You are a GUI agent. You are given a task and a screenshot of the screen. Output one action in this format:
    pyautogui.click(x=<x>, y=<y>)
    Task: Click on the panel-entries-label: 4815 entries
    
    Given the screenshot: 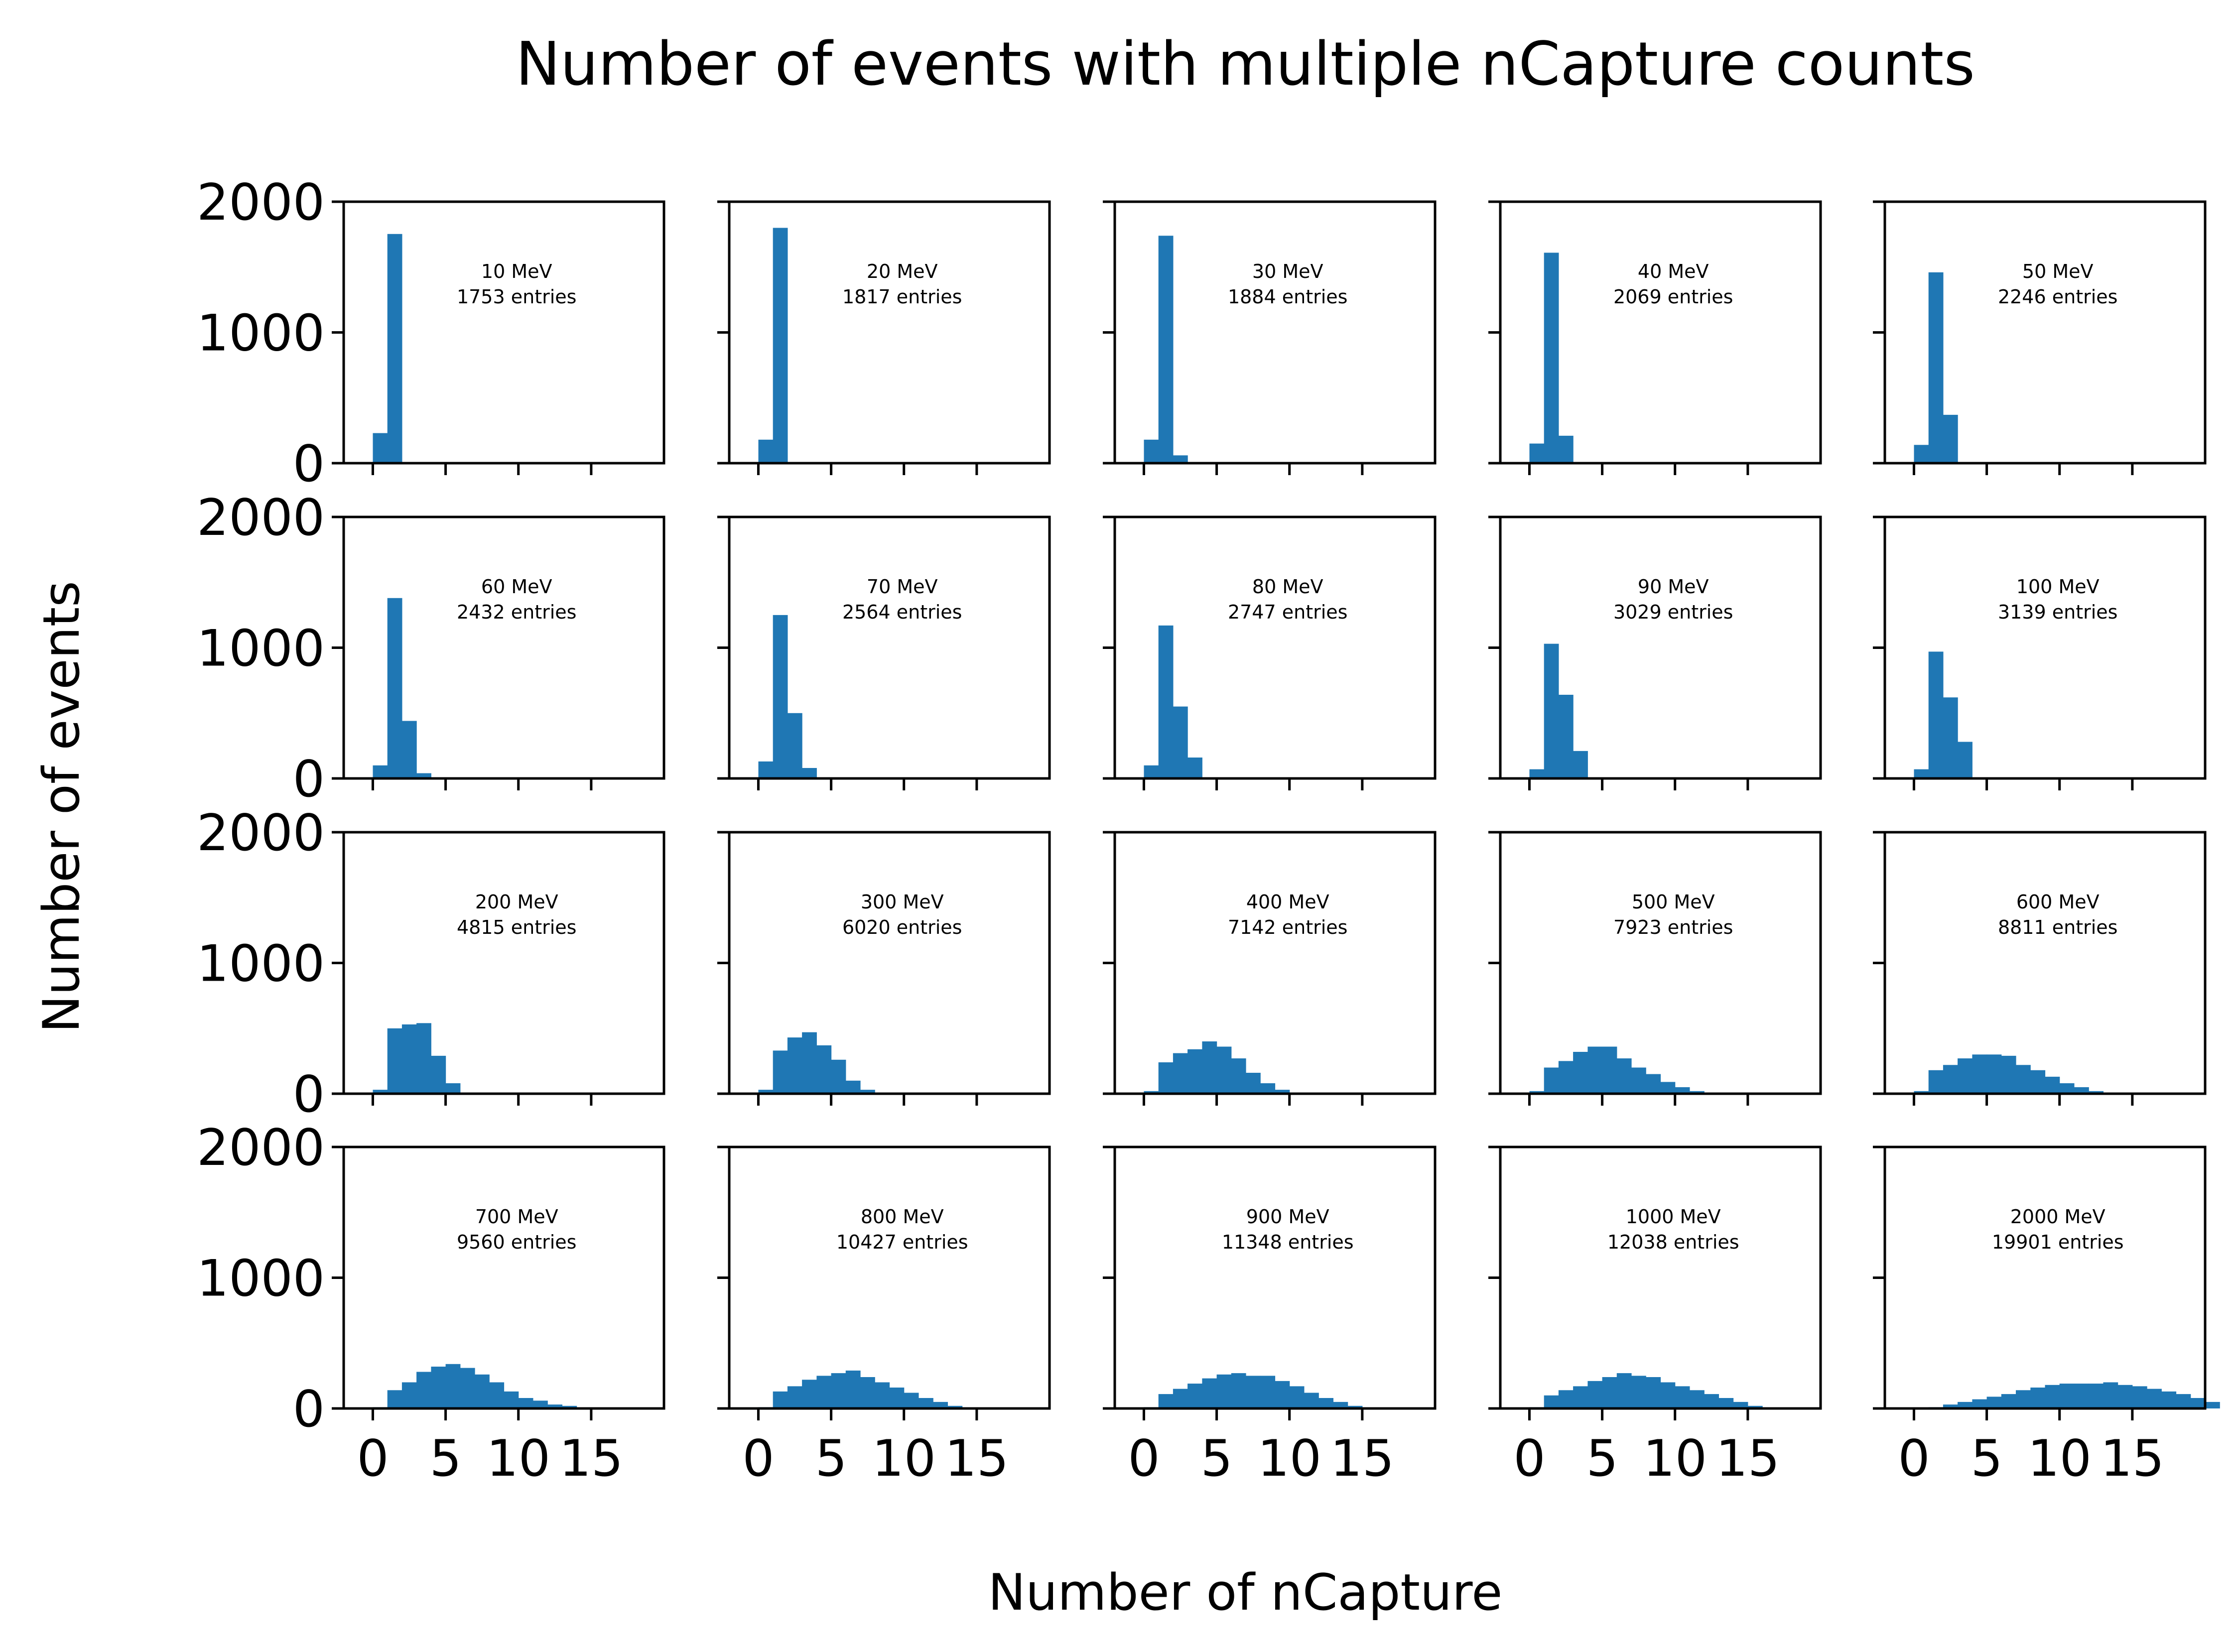 What is the action you would take?
    pyautogui.click(x=517, y=927)
    